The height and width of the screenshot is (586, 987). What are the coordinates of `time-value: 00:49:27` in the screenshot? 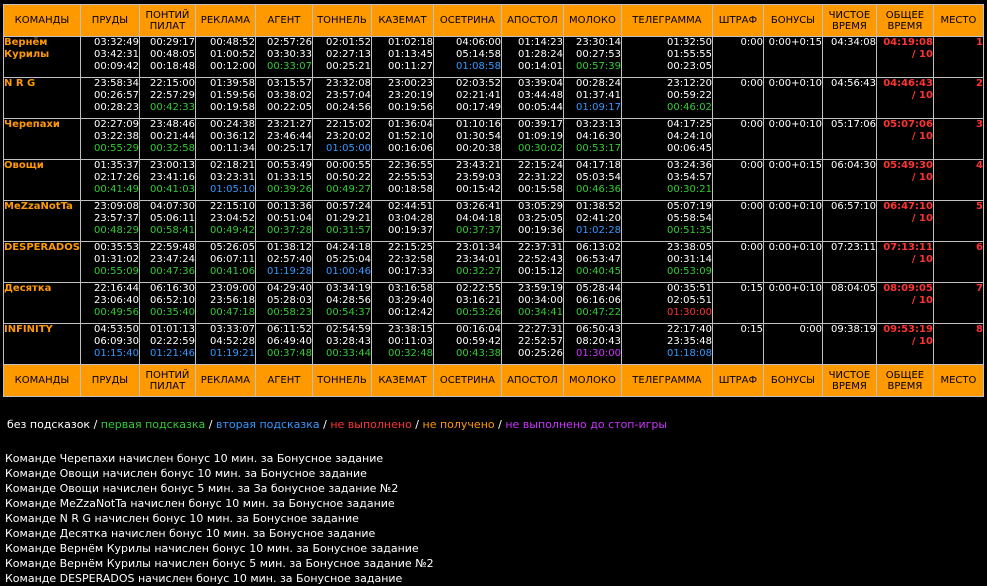 It's located at (348, 189).